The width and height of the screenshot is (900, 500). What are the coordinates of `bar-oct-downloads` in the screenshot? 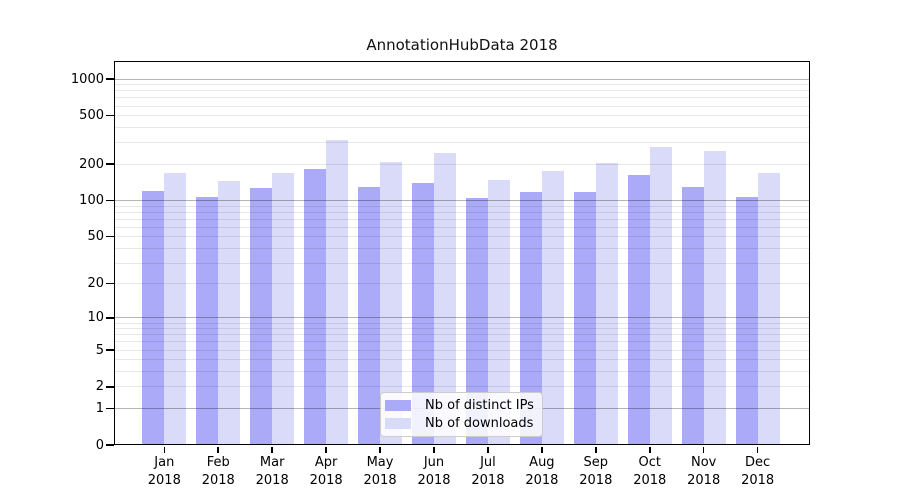 It's located at (660, 295).